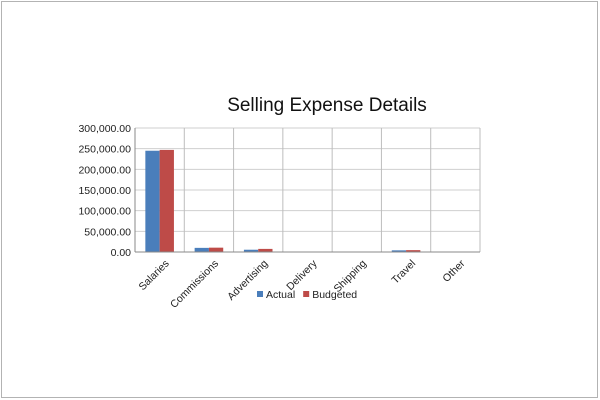  I want to click on bar-budgeted-salaries, so click(166, 200).